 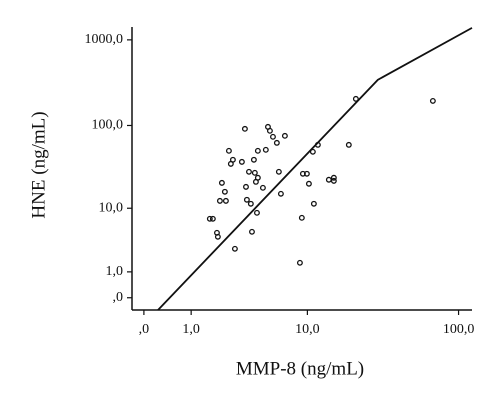 What do you see at coordinates (300, 368) in the screenshot?
I see `x-axis-label: MMP-8 (ng/mL)` at bounding box center [300, 368].